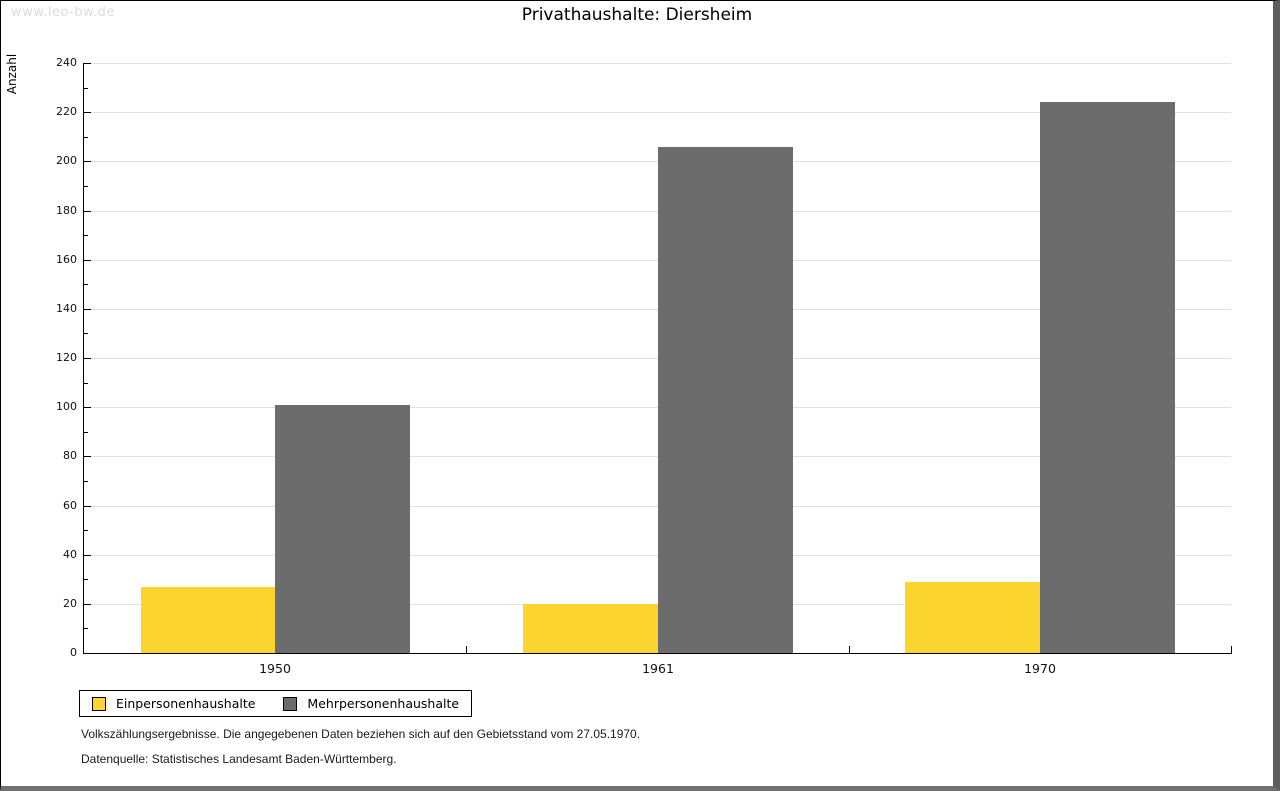 This screenshot has width=1280, height=791. I want to click on y-axis-line, so click(83, 358).